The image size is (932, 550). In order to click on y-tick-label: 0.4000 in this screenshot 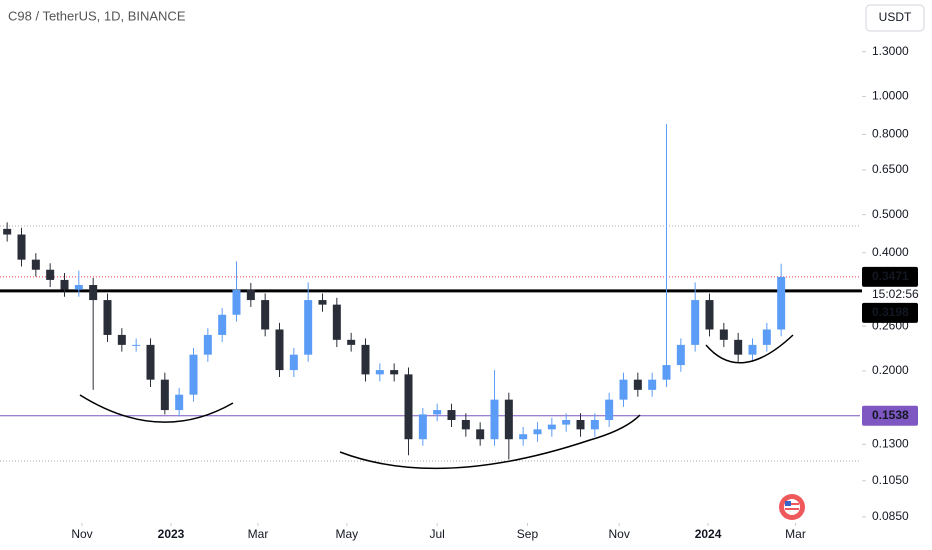, I will do `click(890, 252)`.